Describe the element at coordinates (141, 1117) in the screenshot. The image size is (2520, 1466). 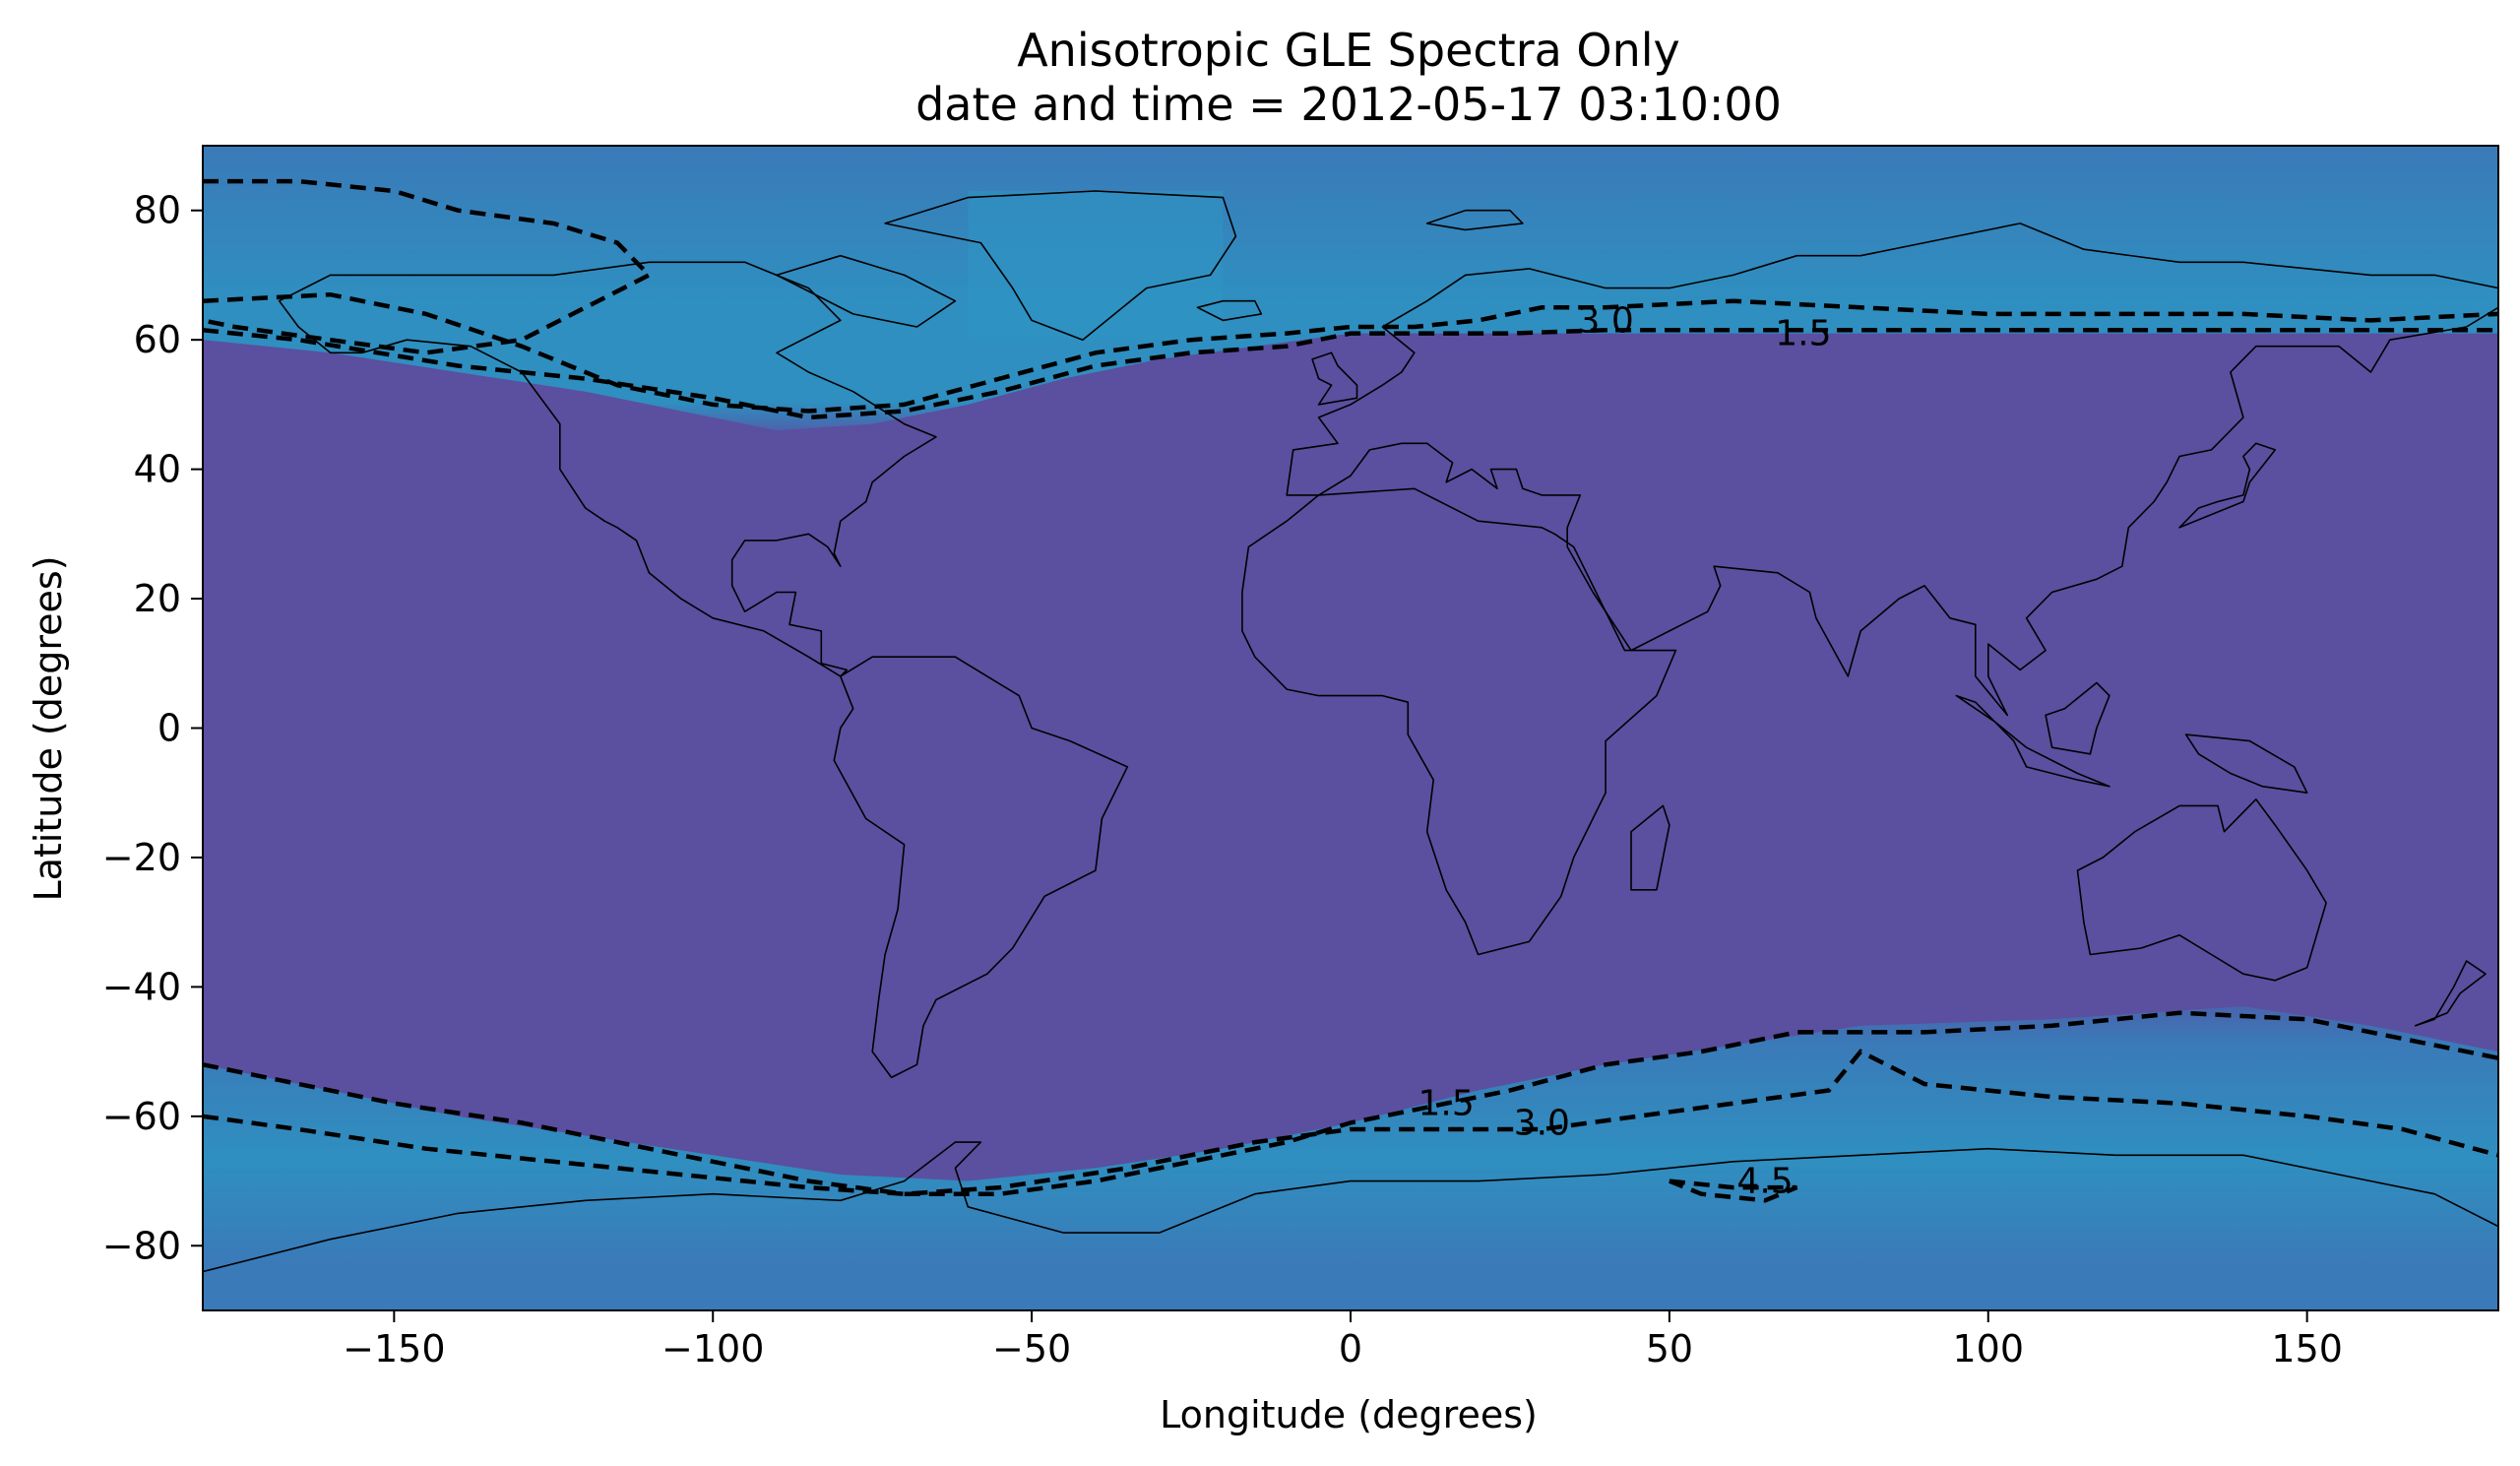
I see `y-tick-label: −60` at that location.